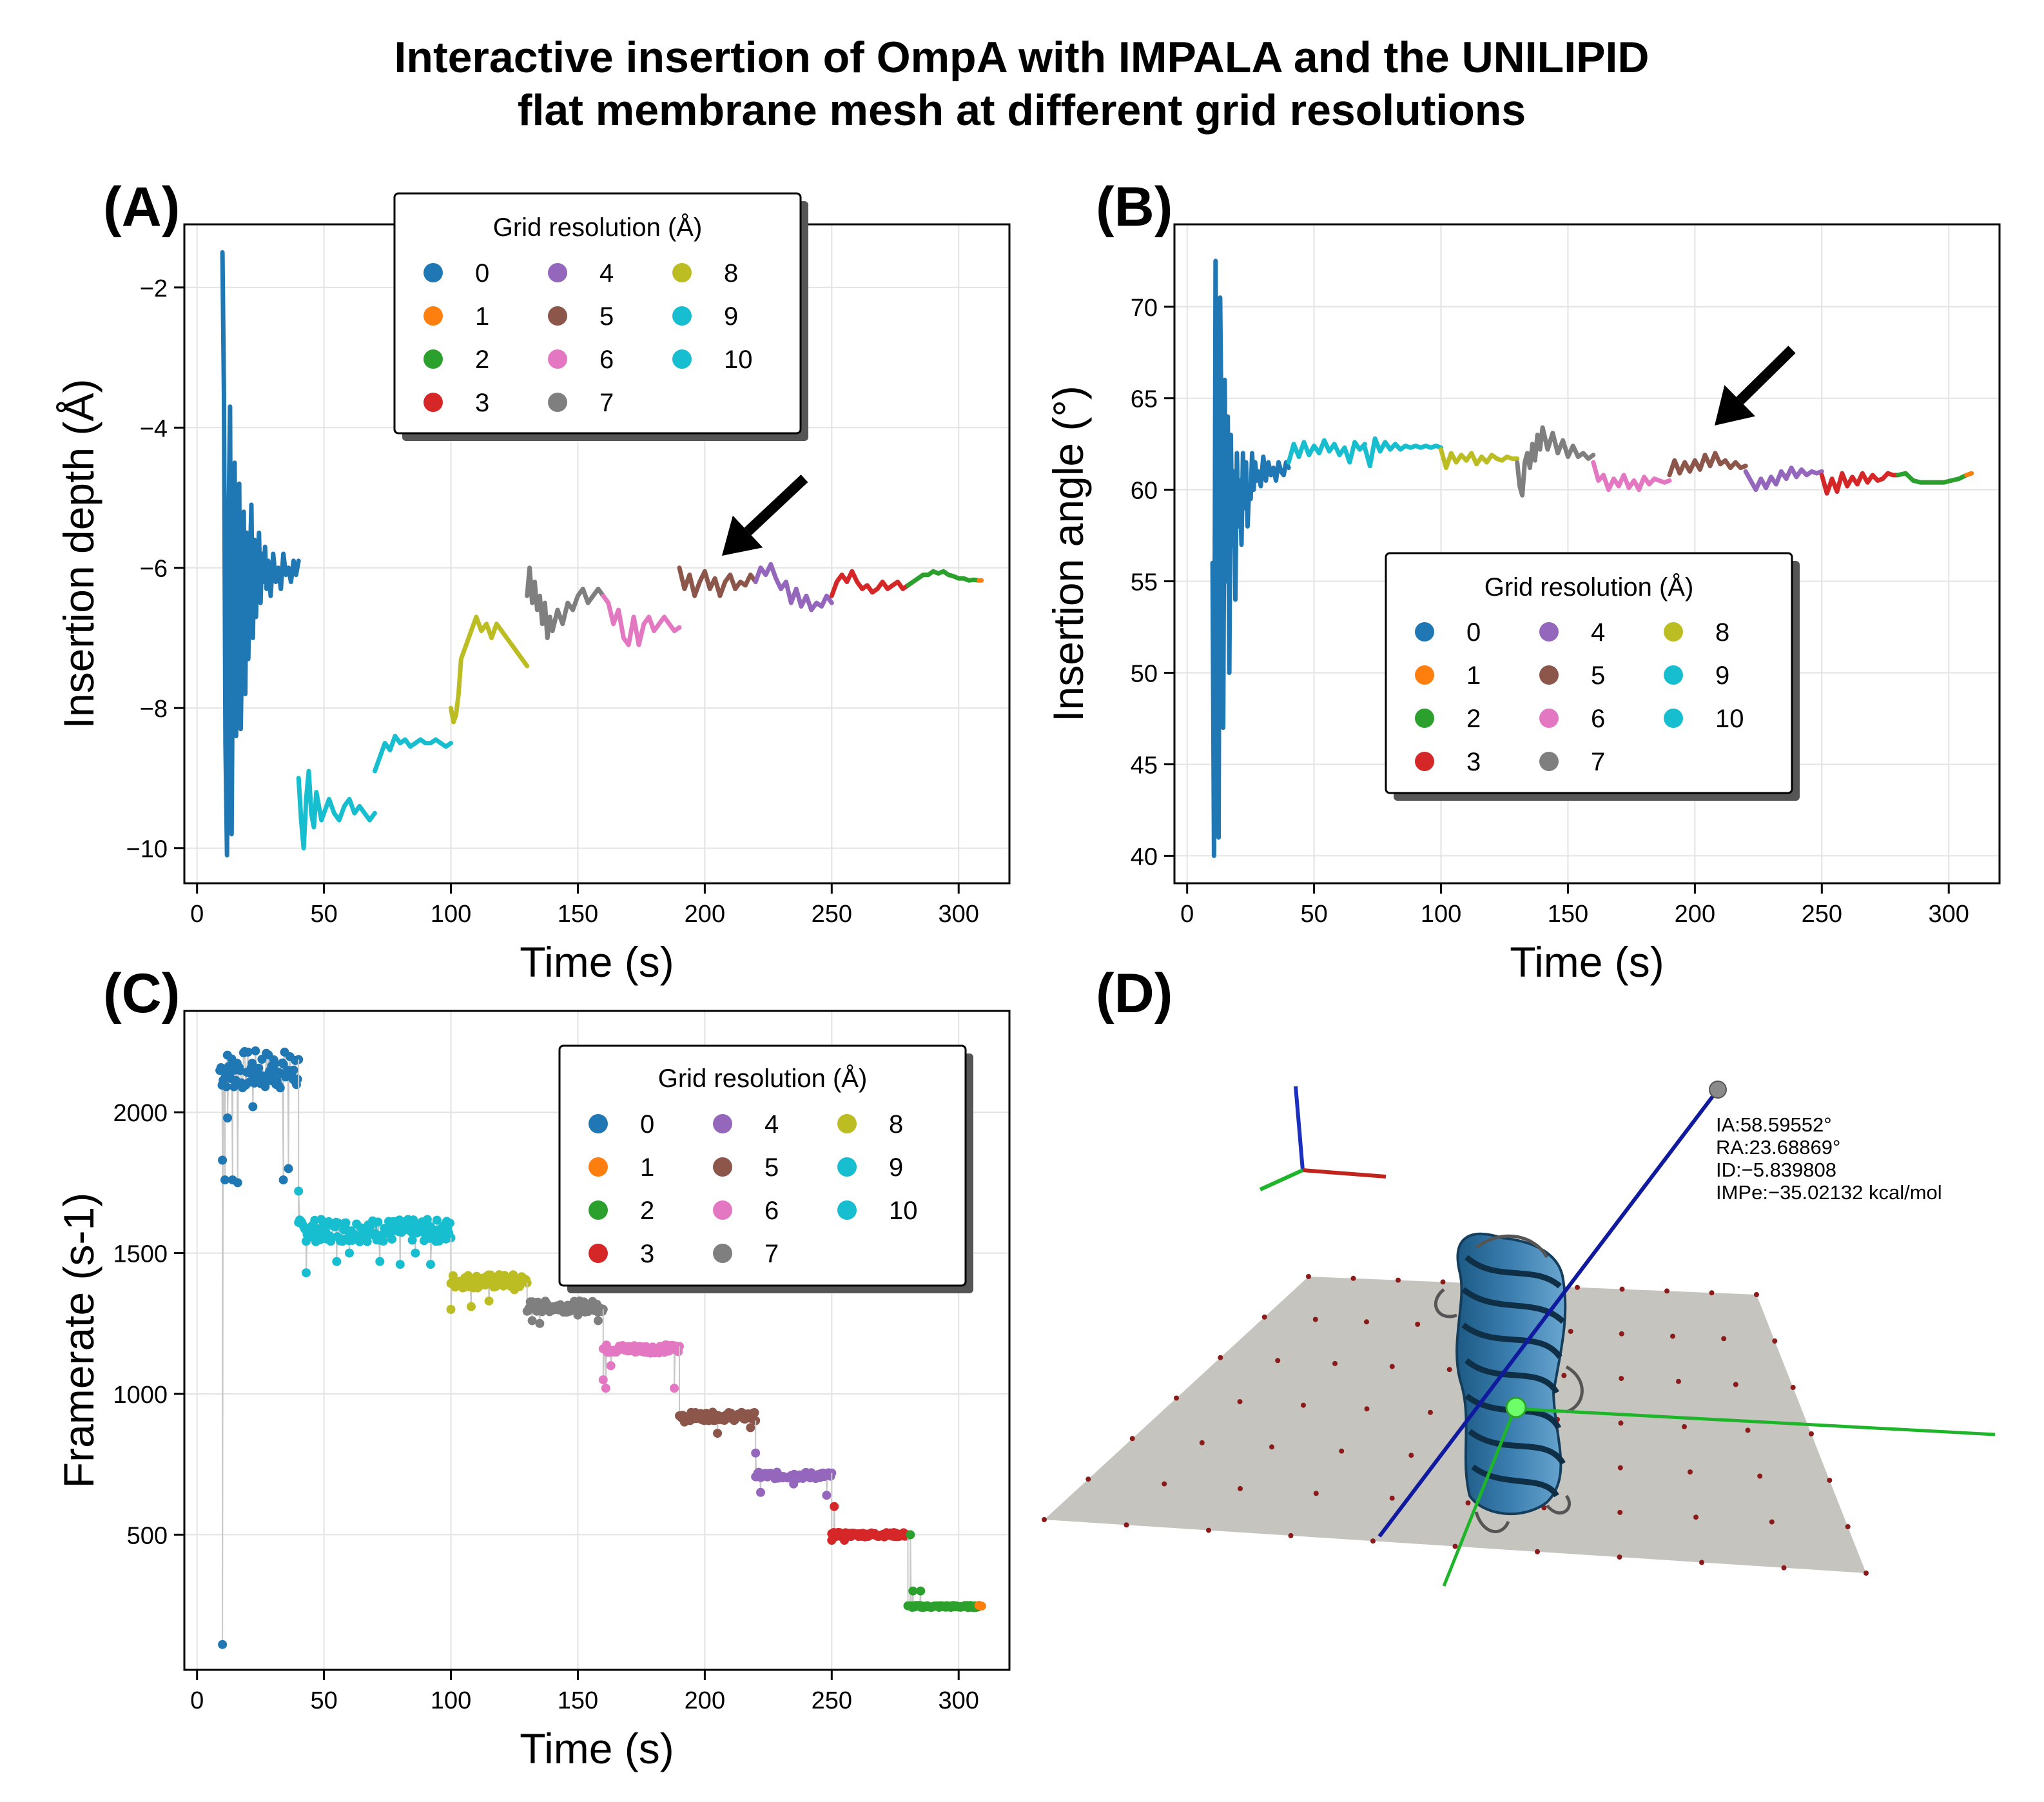 The width and height of the screenshot is (2044, 1802). Describe the element at coordinates (606, 316) in the screenshot. I see `legend-label-grid-5: 5` at that location.